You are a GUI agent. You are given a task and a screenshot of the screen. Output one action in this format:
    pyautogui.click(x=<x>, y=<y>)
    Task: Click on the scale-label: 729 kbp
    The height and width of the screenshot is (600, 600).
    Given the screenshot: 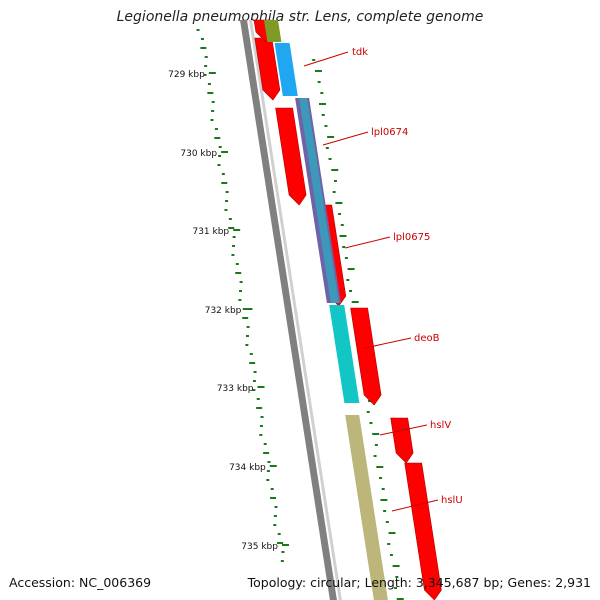 What is the action you would take?
    pyautogui.click(x=186, y=75)
    